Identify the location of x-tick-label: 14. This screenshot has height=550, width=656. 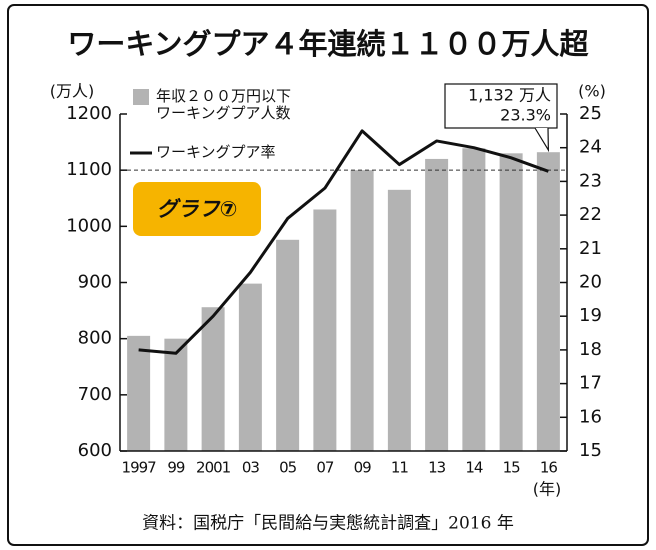
(474, 468).